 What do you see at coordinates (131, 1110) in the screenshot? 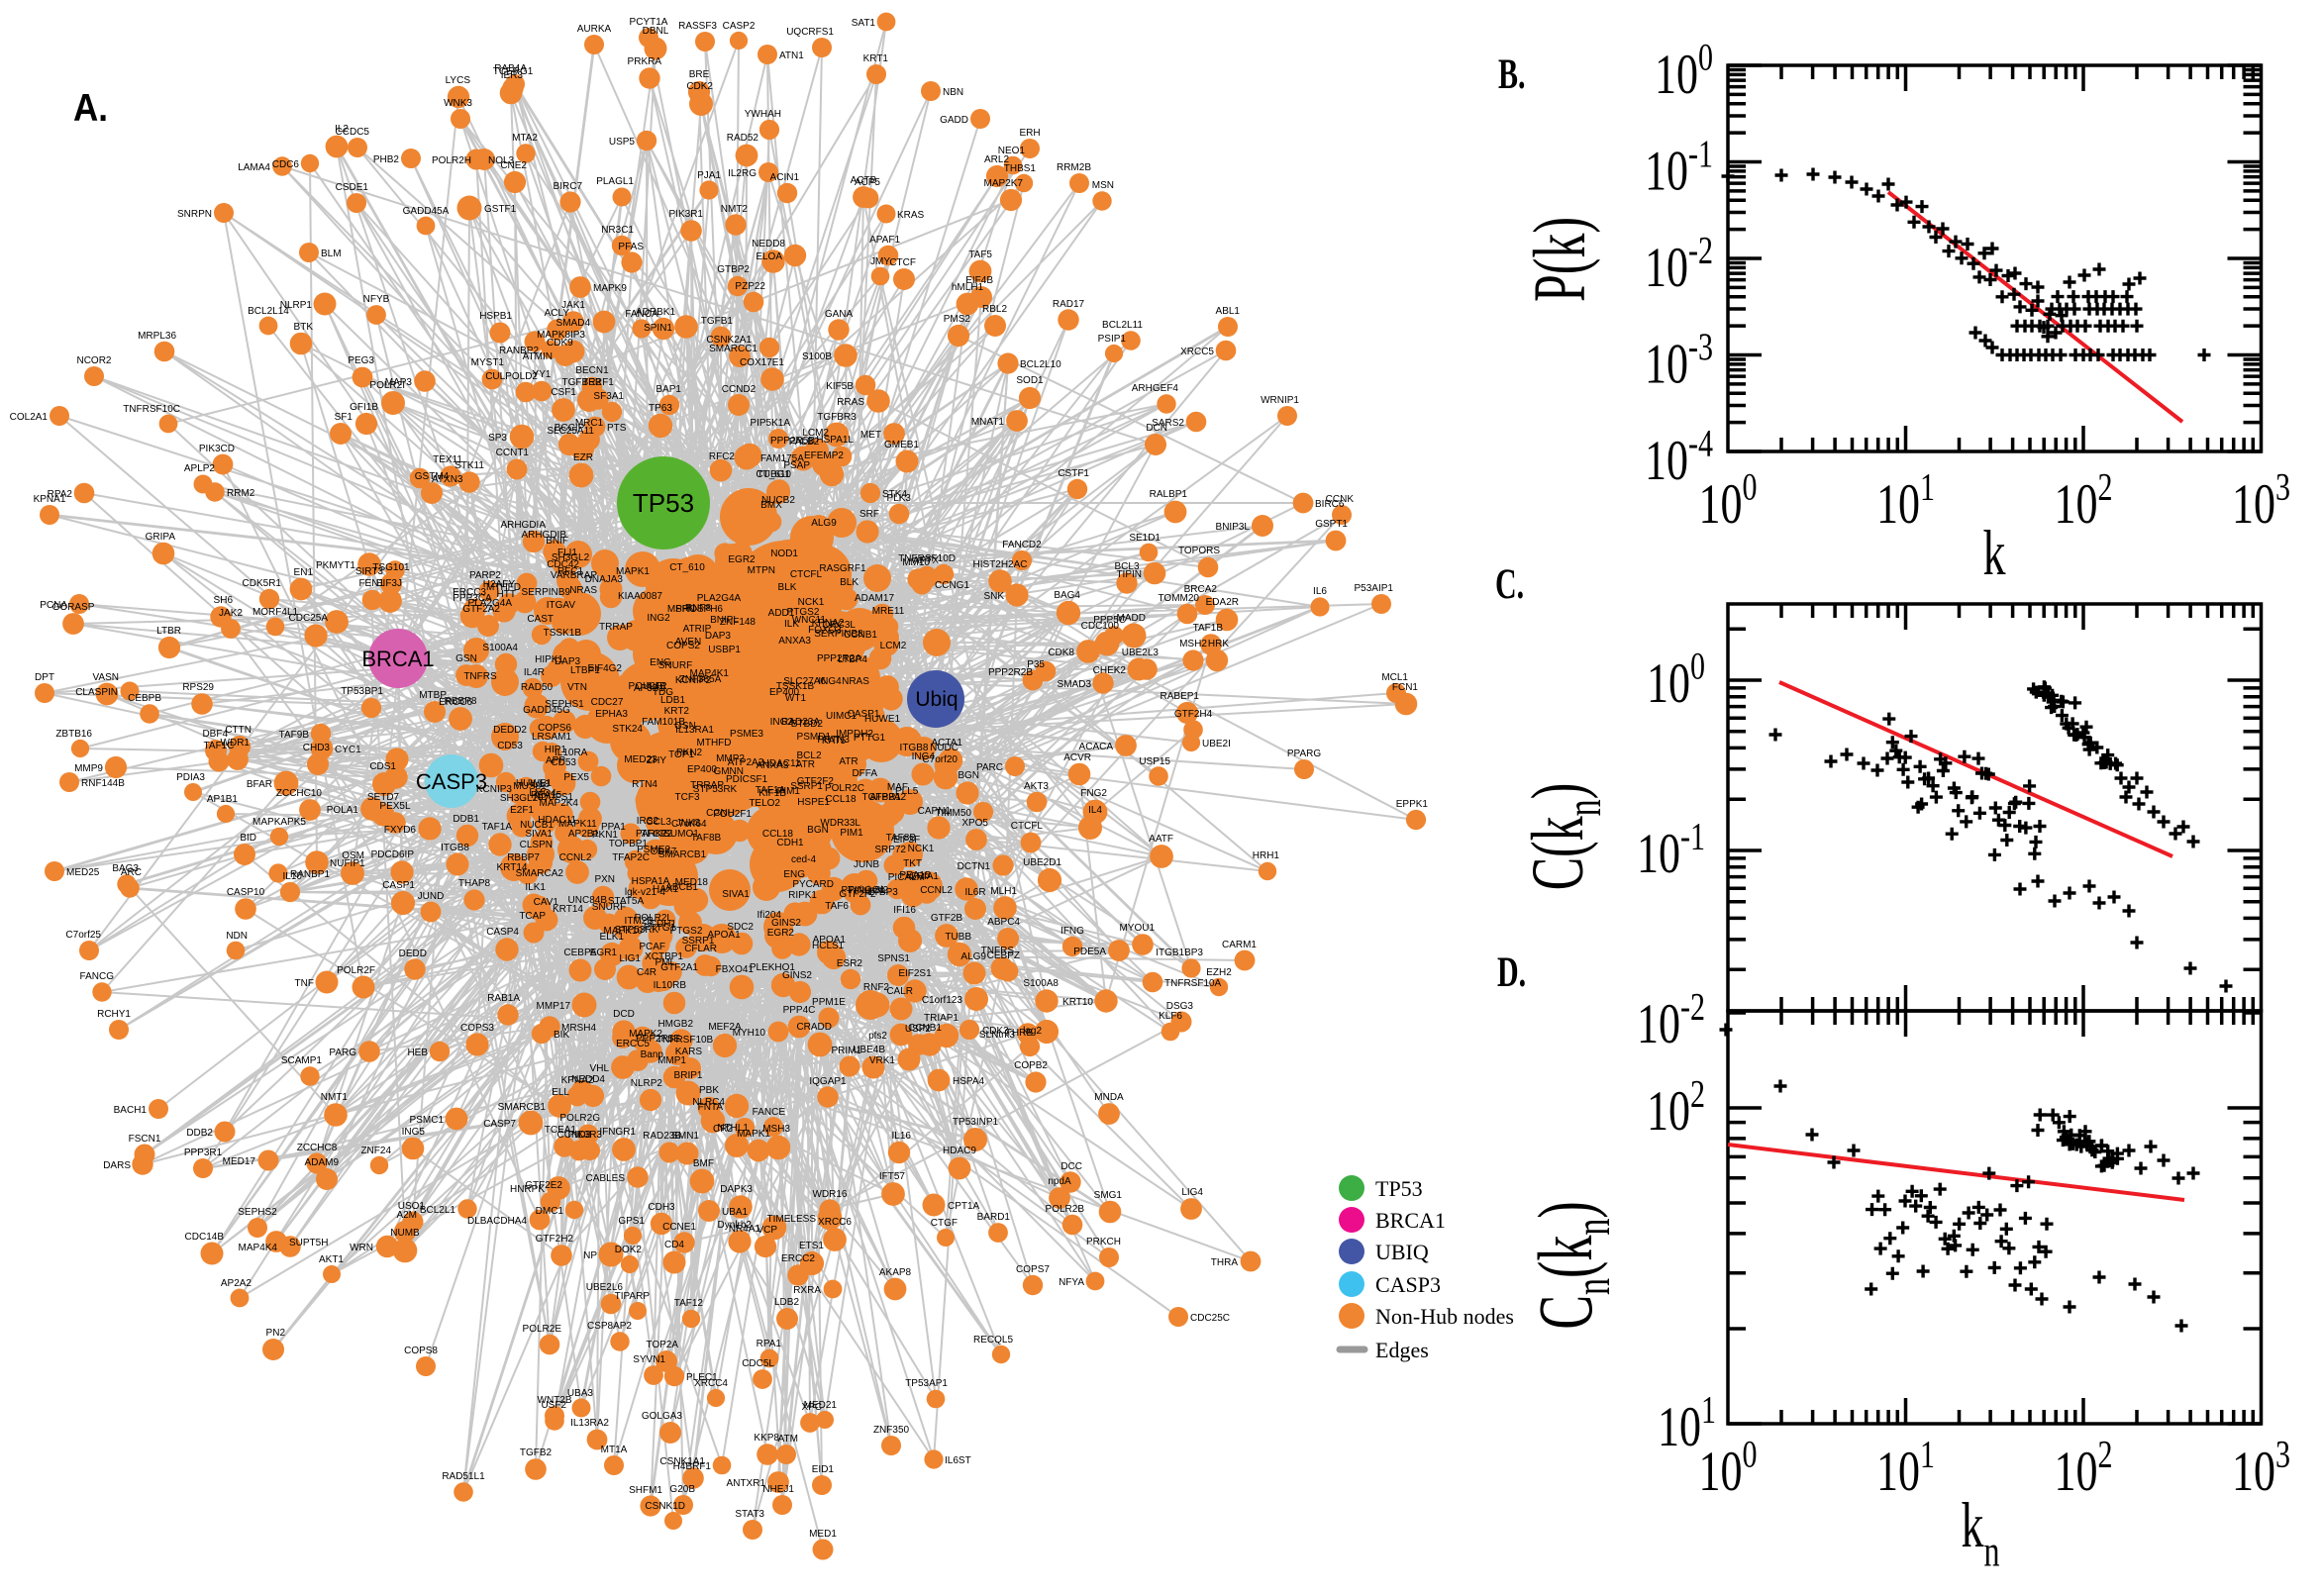
I see `svg-text: BACH1` at bounding box center [131, 1110].